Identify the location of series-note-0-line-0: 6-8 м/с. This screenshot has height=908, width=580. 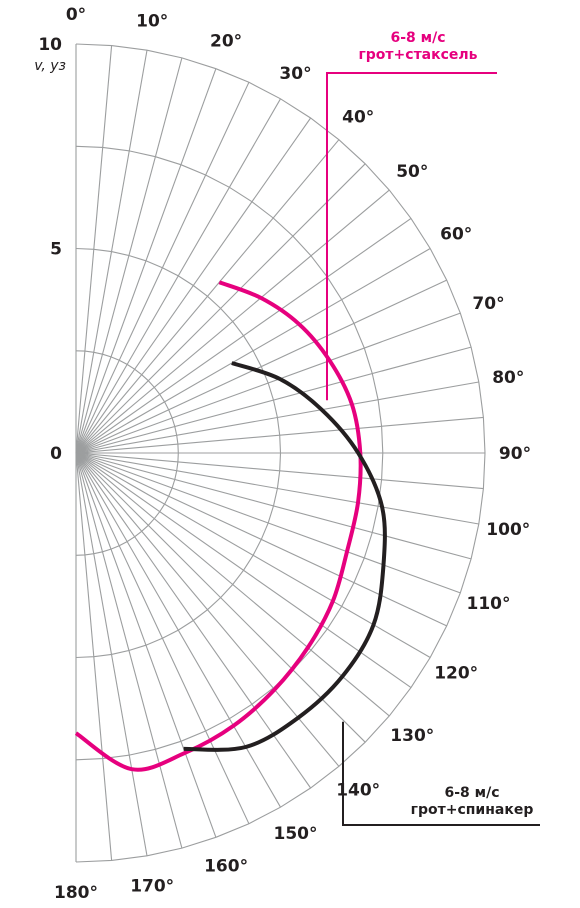
(417, 38).